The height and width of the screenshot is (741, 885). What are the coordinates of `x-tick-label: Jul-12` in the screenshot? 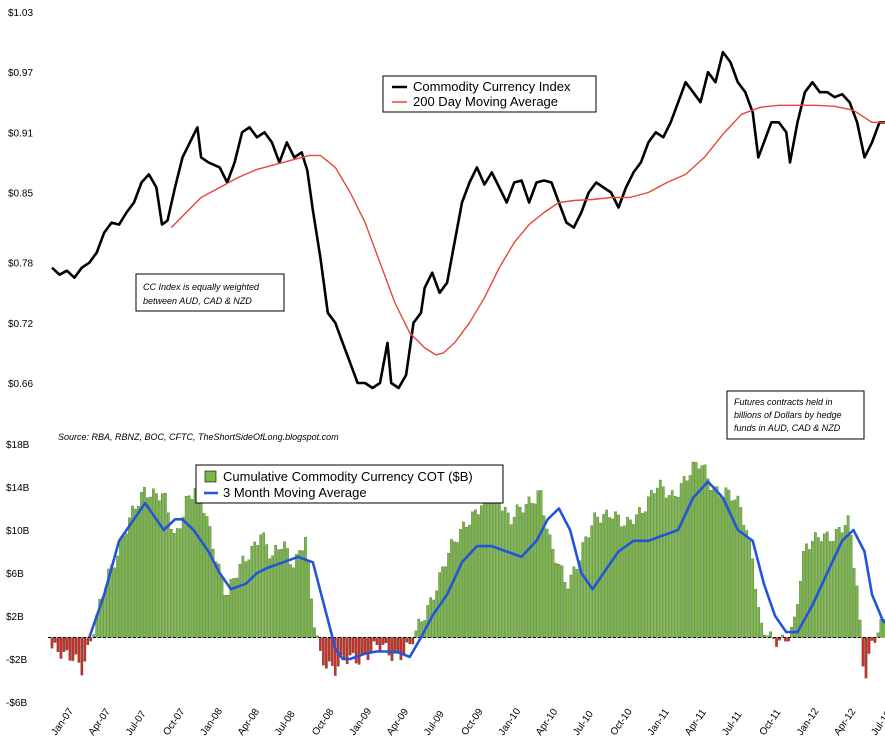 It's located at (877, 723).